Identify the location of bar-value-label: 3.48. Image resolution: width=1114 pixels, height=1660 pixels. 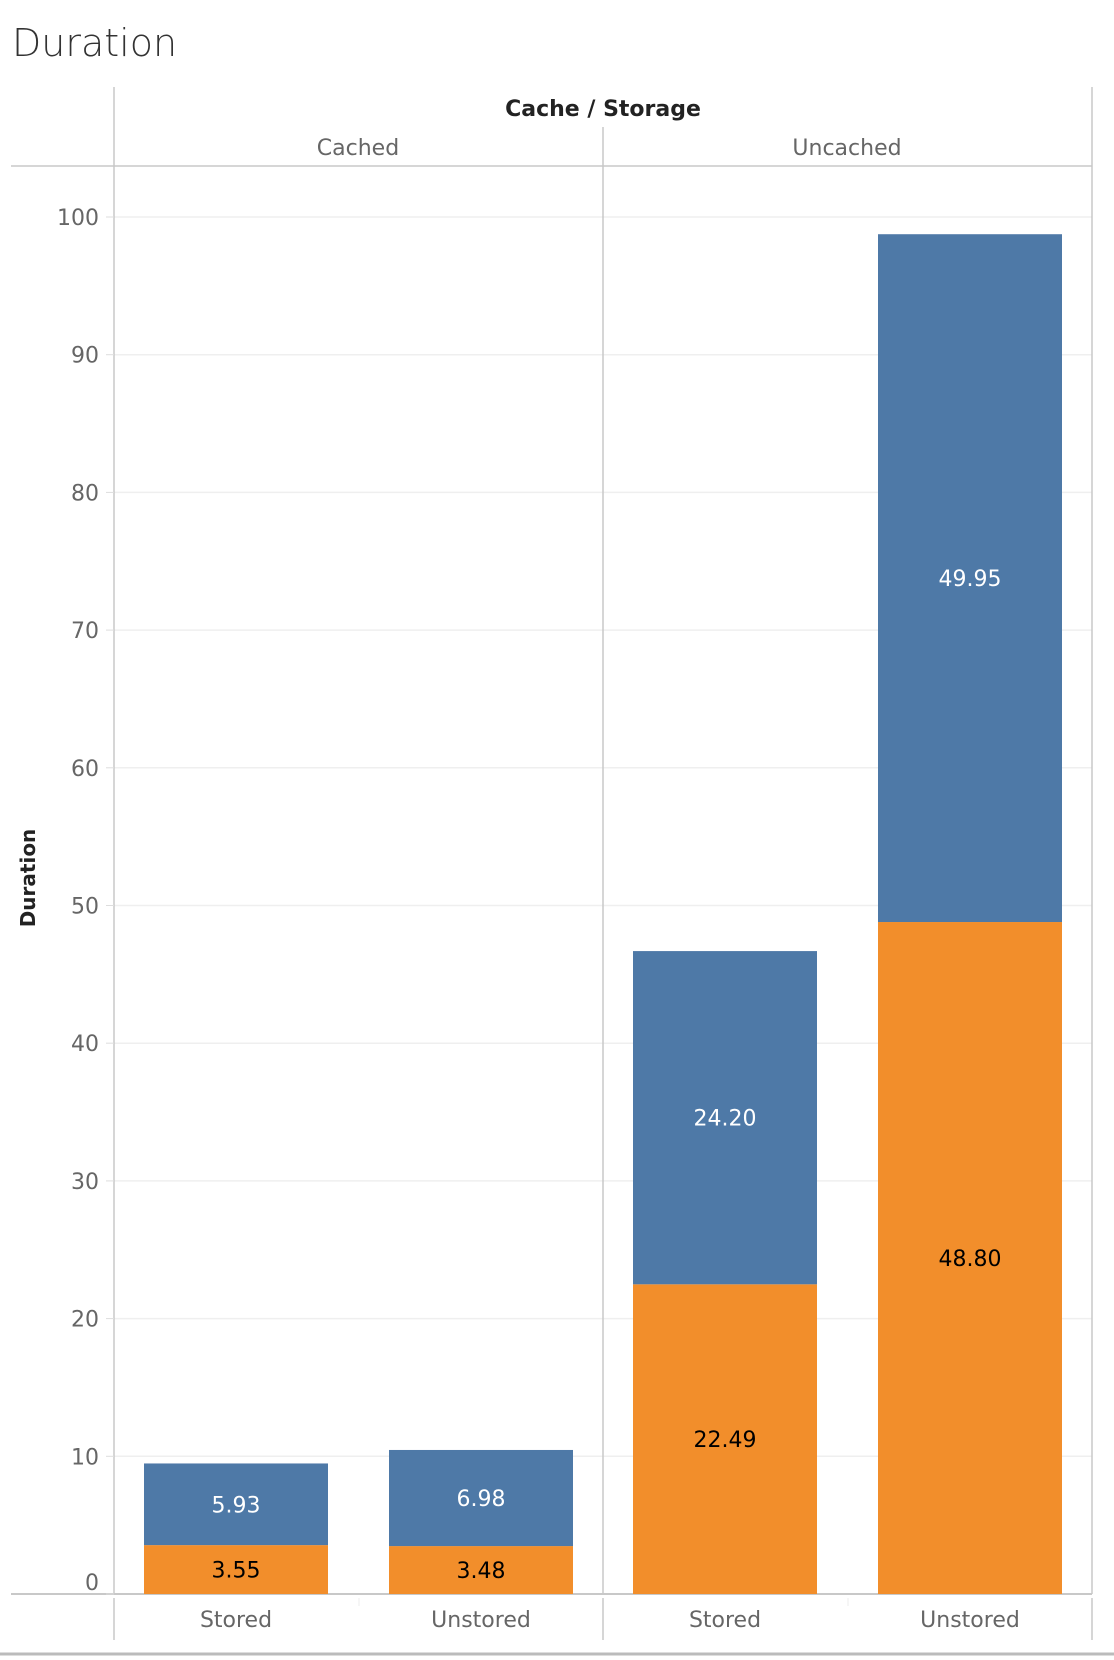
(481, 1571).